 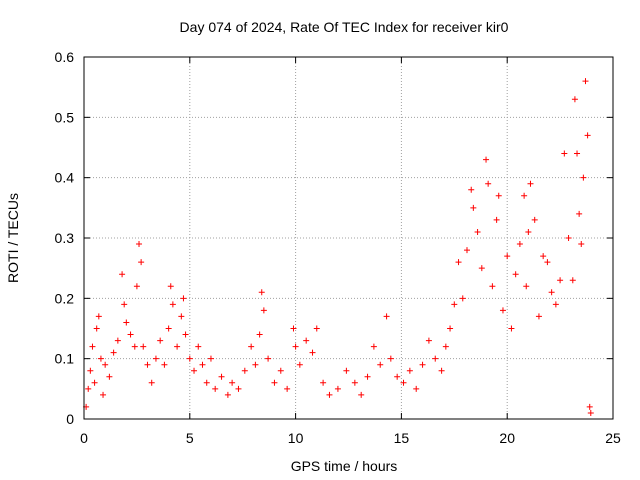 I want to click on y-axis-label: ROTI / TECUs, so click(x=13, y=238).